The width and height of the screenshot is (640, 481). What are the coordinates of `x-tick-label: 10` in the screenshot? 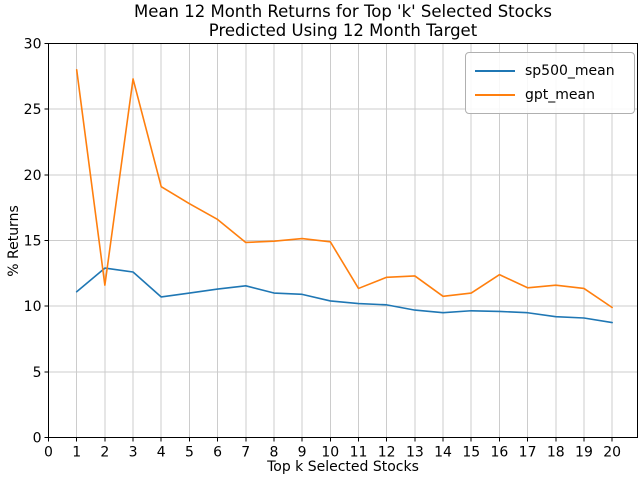 It's located at (330, 453).